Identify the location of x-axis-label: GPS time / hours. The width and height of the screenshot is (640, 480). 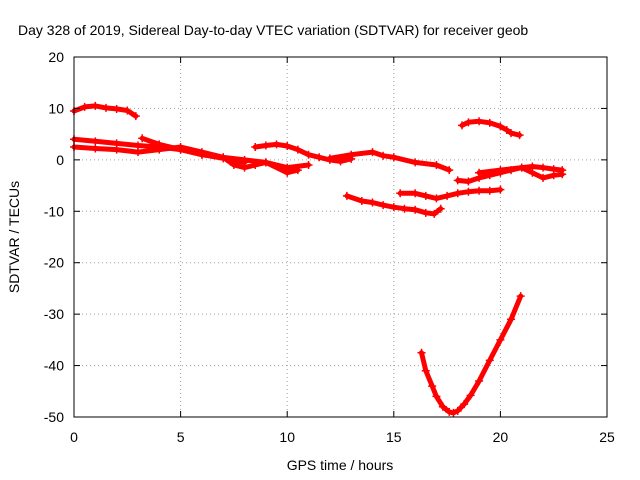
(340, 465).